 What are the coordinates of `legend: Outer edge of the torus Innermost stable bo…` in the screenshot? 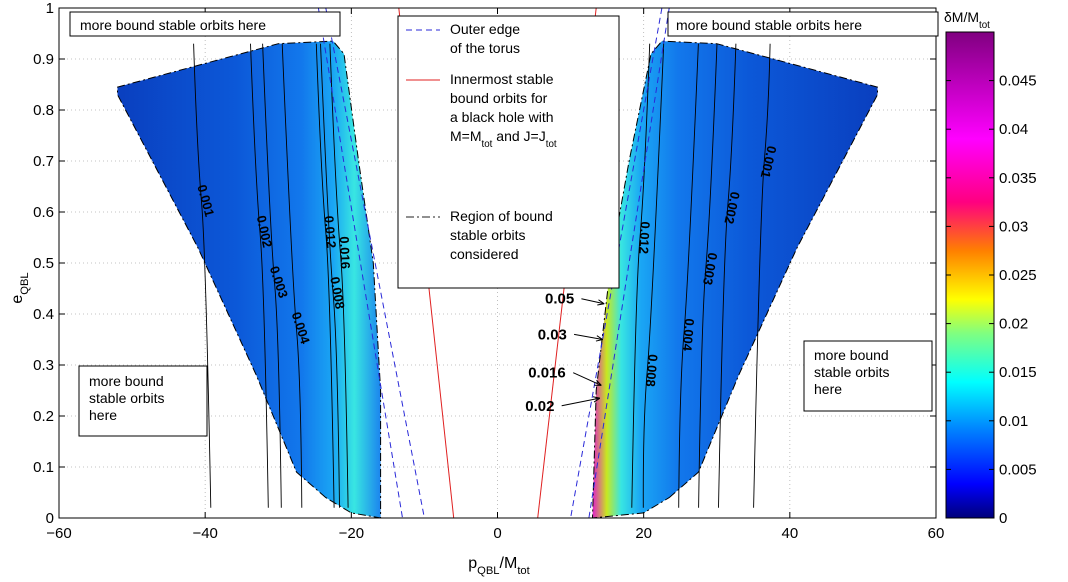 It's located at (508, 152).